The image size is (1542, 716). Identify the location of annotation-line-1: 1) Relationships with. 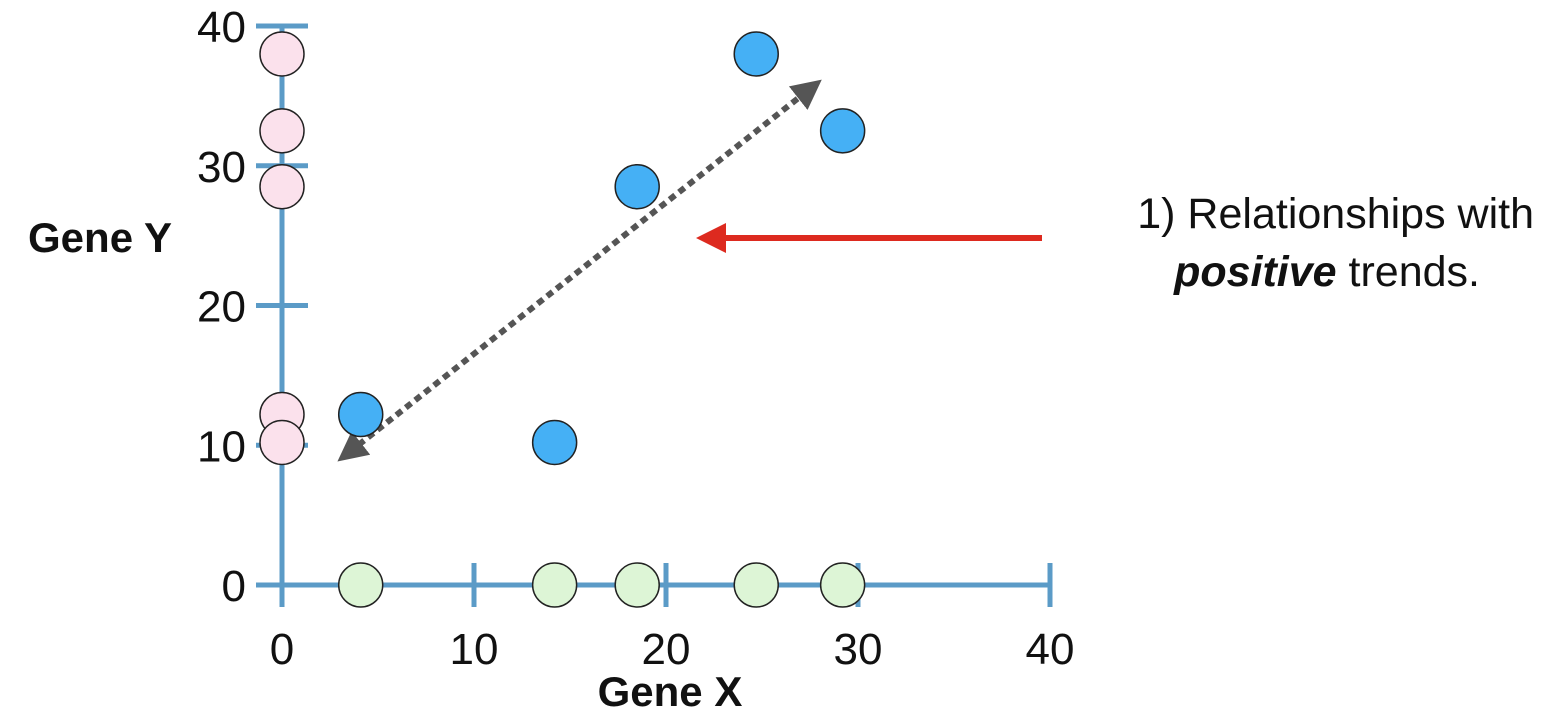
(1335, 214).